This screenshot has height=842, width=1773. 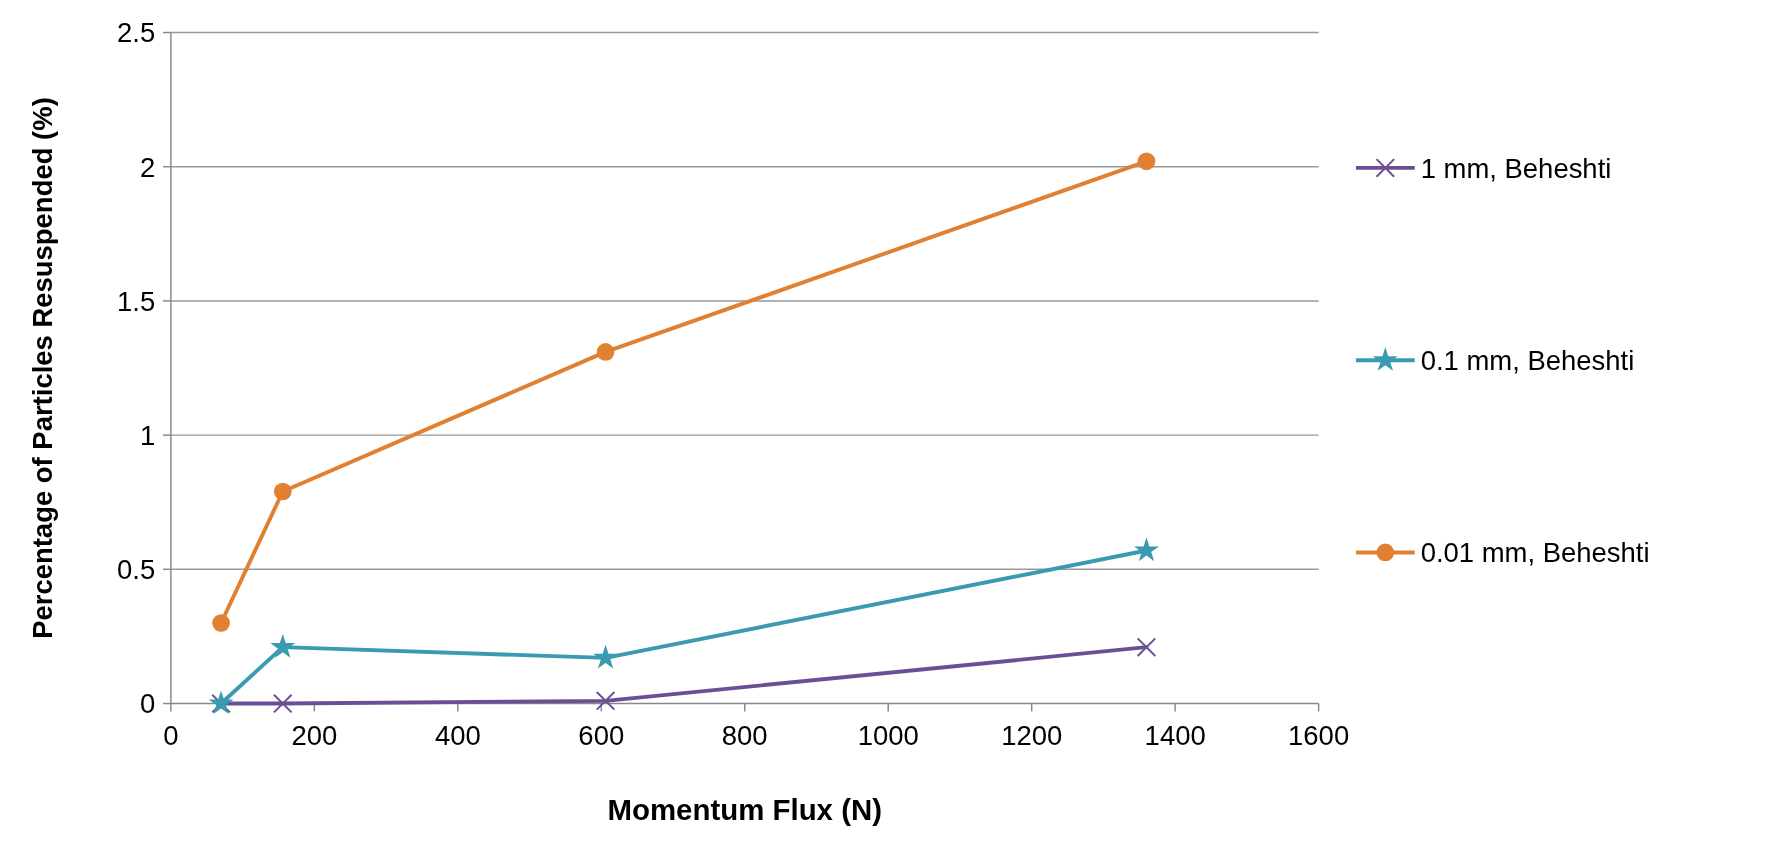 I want to click on y-axis-title: Percentage of Particles Resuspended (%), so click(x=43, y=368).